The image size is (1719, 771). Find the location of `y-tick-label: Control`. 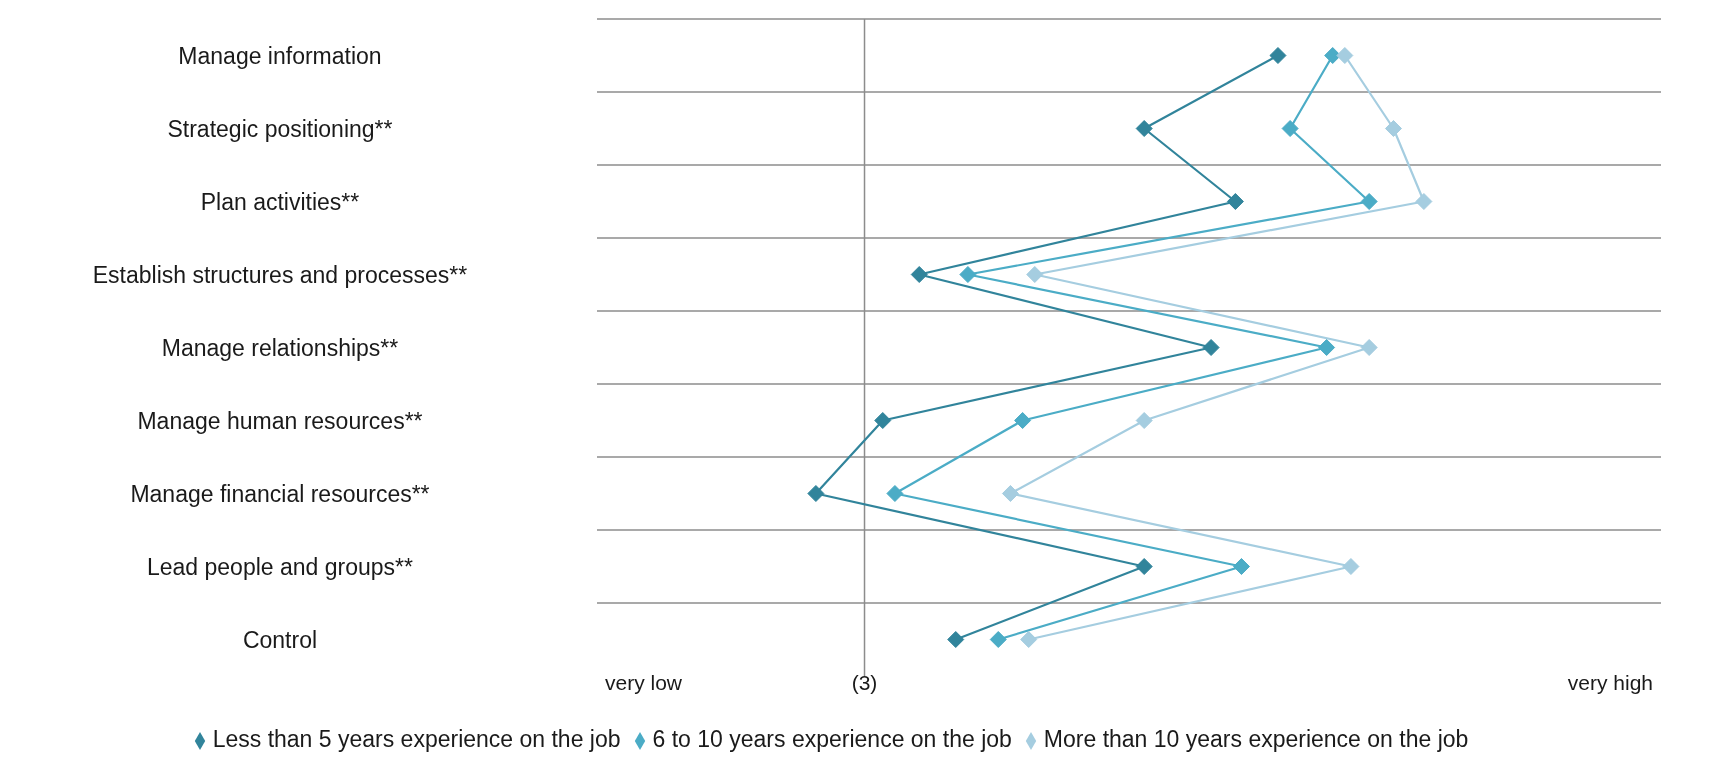

y-tick-label: Control is located at coordinates (280, 639).